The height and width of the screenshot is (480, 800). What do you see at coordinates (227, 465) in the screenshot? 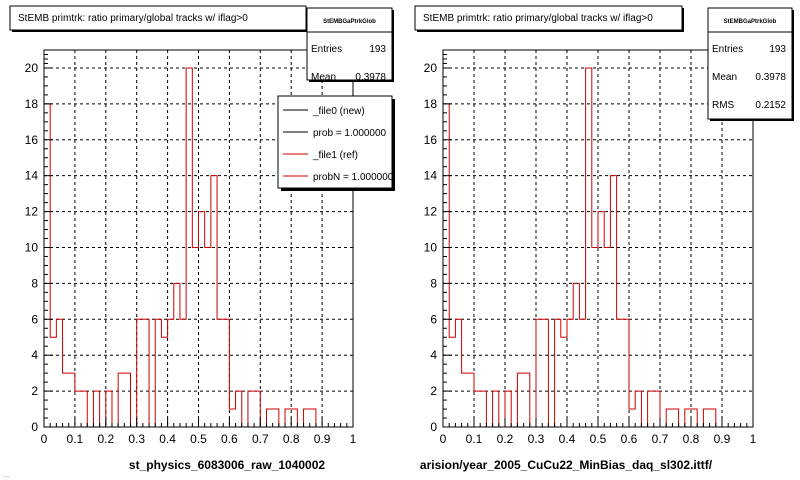
I see `x-axis-label: st_physics_6083006_raw_1040002` at bounding box center [227, 465].